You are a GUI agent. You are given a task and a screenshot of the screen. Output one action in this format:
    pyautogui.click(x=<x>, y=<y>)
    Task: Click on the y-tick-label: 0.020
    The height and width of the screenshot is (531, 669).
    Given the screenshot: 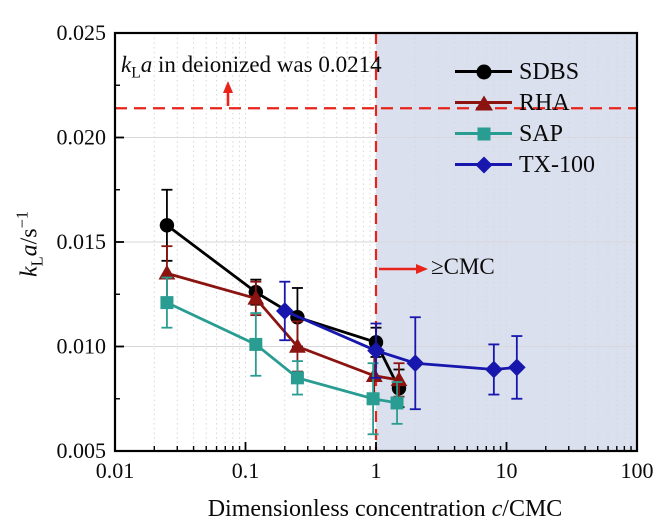 What is the action you would take?
    pyautogui.click(x=82, y=137)
    